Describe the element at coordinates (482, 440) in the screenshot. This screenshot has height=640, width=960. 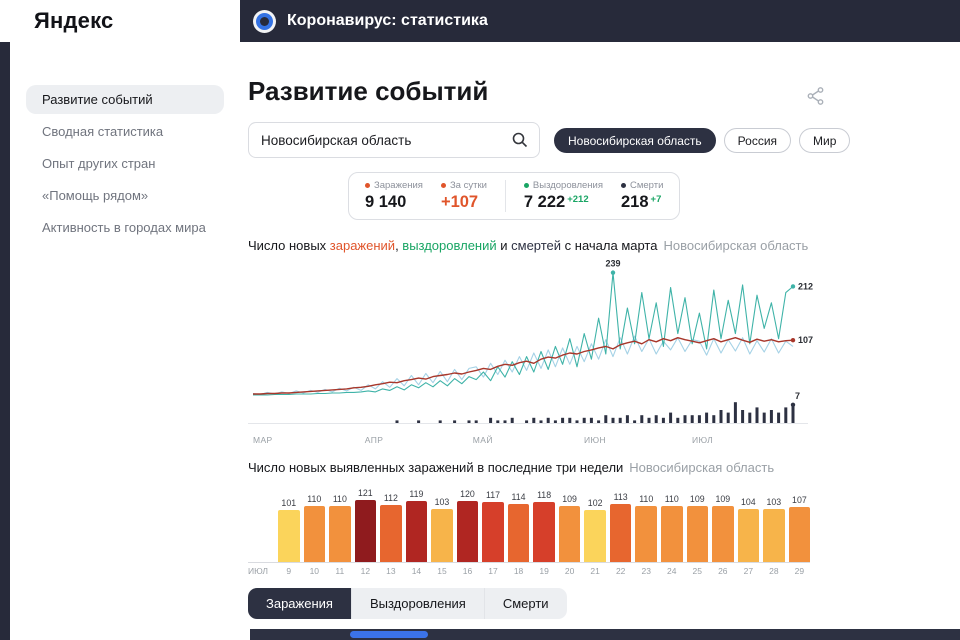
I see `month-tick-label: МАЙ` at that location.